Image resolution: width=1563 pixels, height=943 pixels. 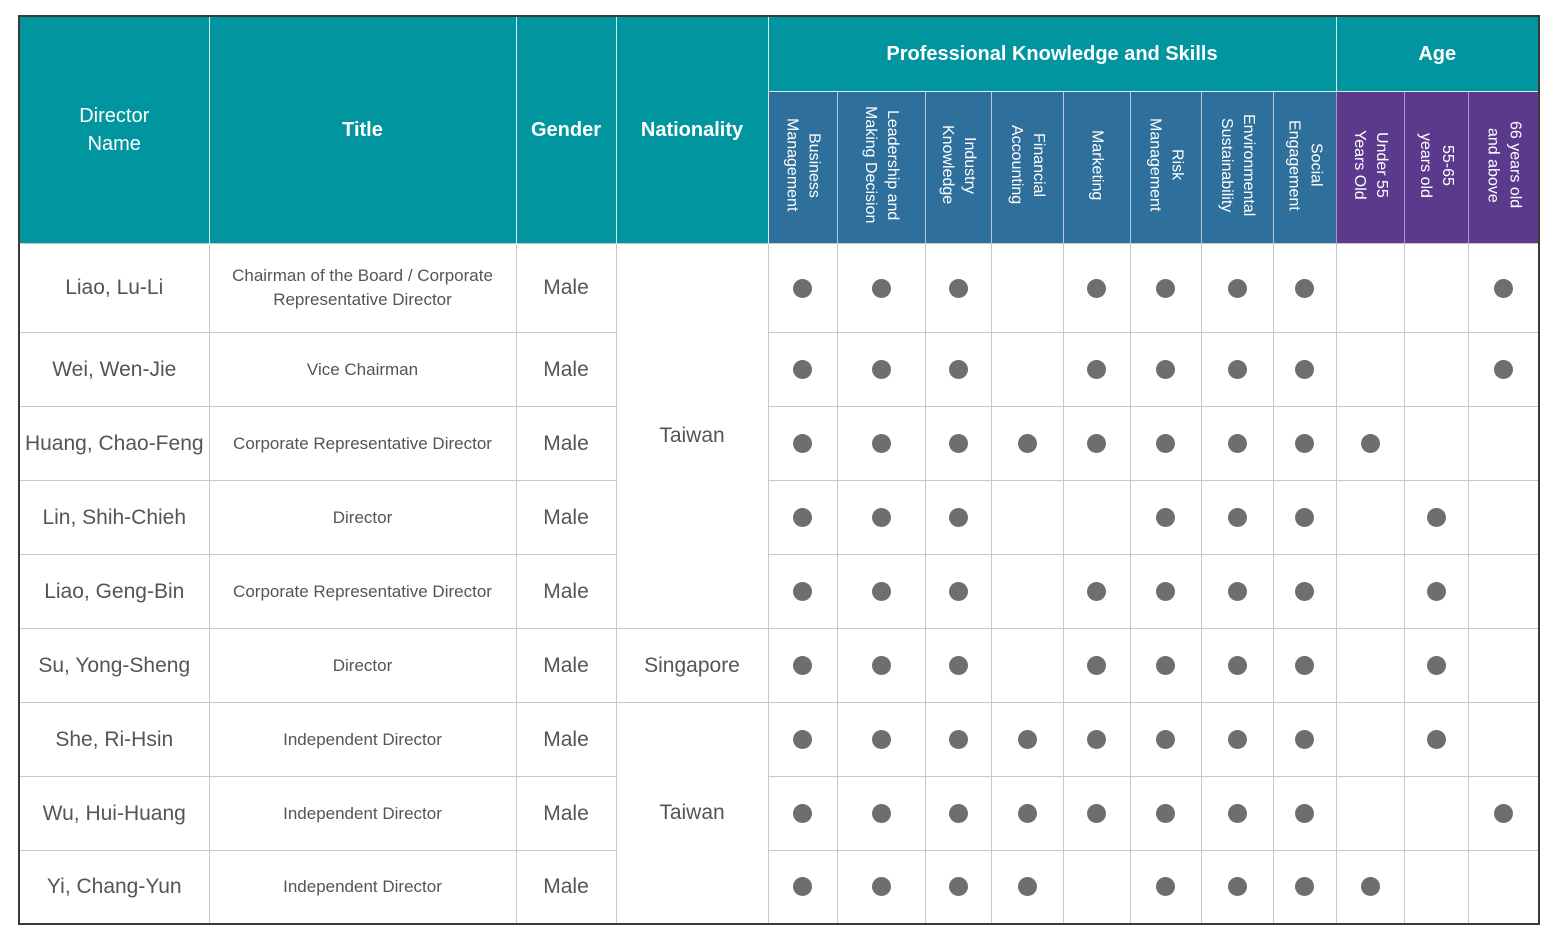 What do you see at coordinates (362, 369) in the screenshot?
I see `director-title: Vice Chairman` at bounding box center [362, 369].